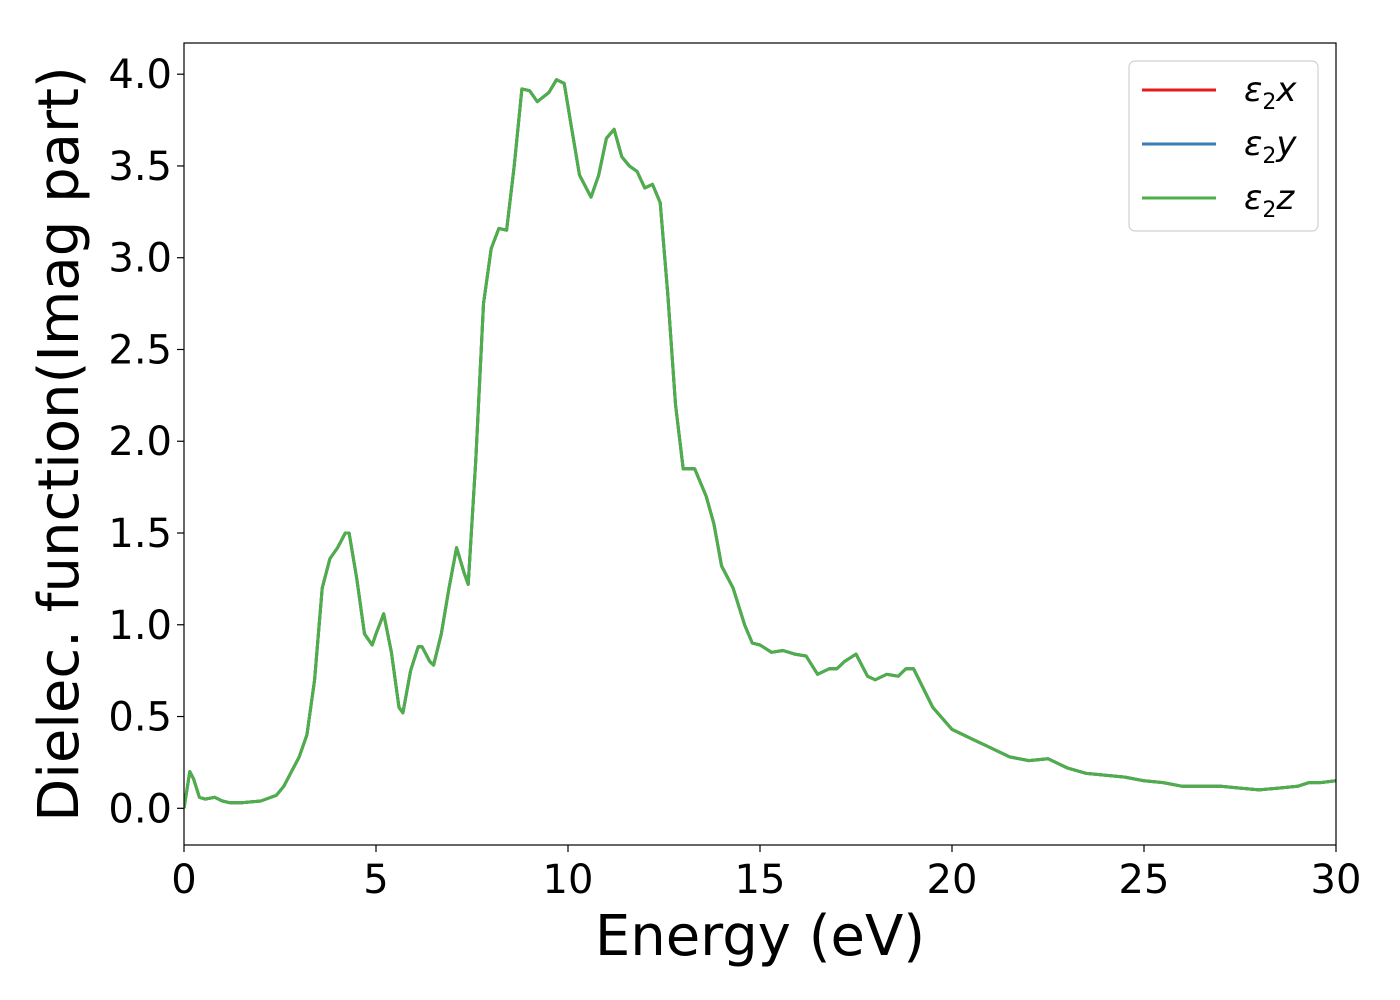 This screenshot has height=1000, width=1400. I want to click on x-tick-label: 0, so click(183, 880).